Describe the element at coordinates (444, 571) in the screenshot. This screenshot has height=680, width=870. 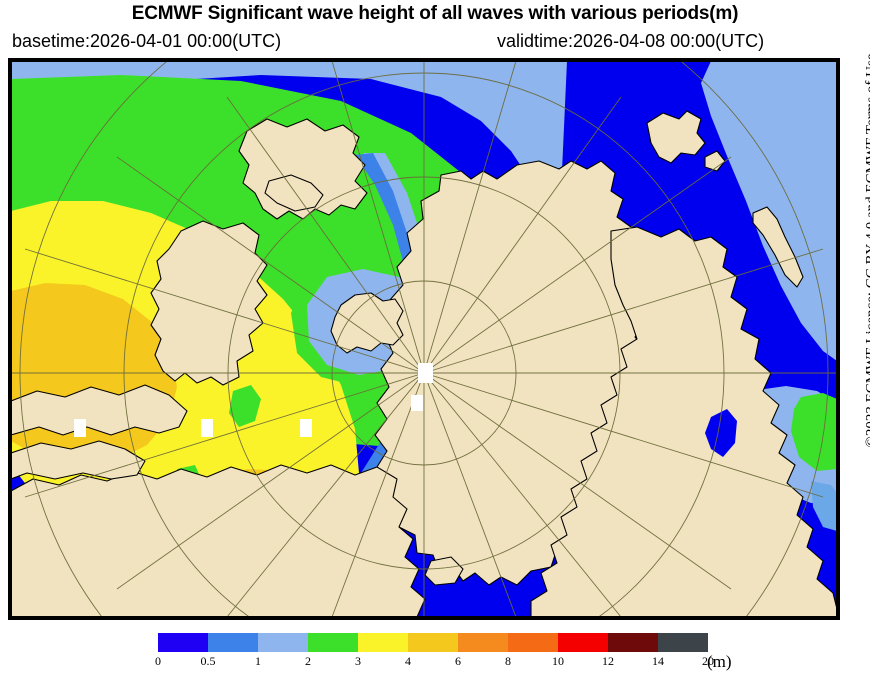
I see `land-greenland-south-peninsula` at that location.